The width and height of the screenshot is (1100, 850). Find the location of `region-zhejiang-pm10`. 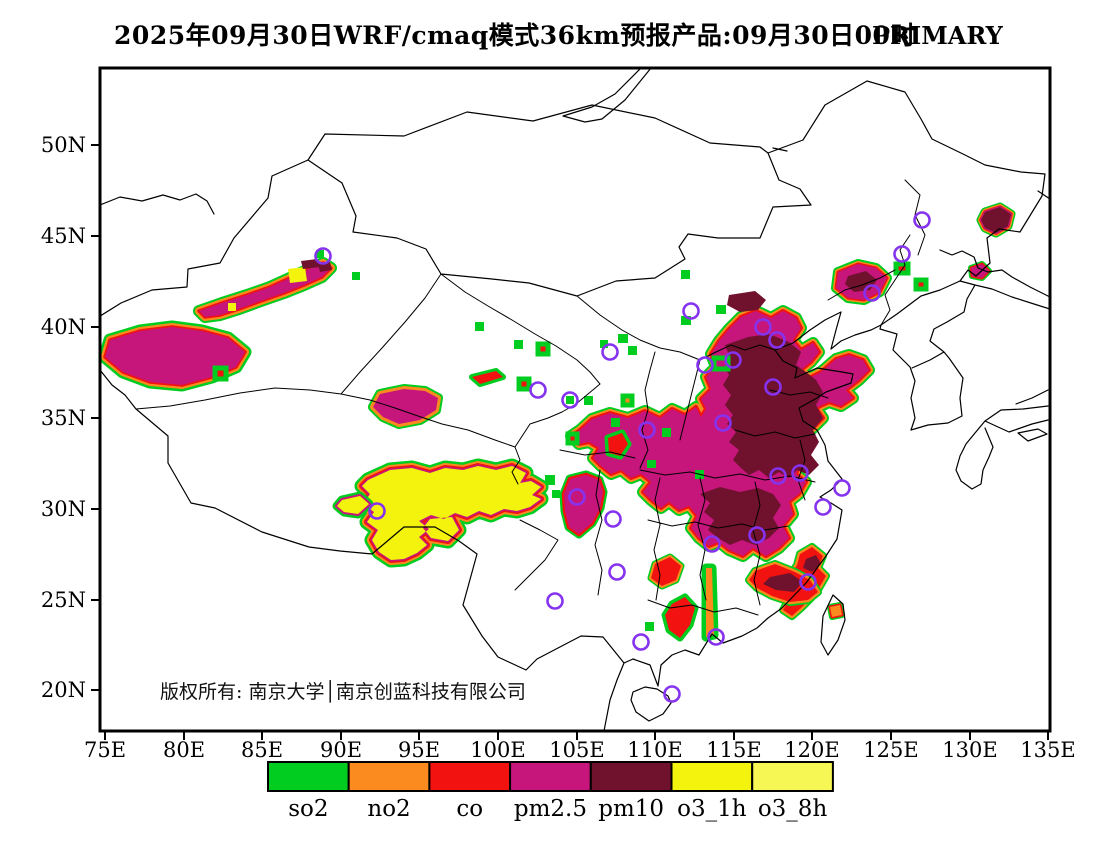

region-zhejiang-pm10 is located at coordinates (812, 563).